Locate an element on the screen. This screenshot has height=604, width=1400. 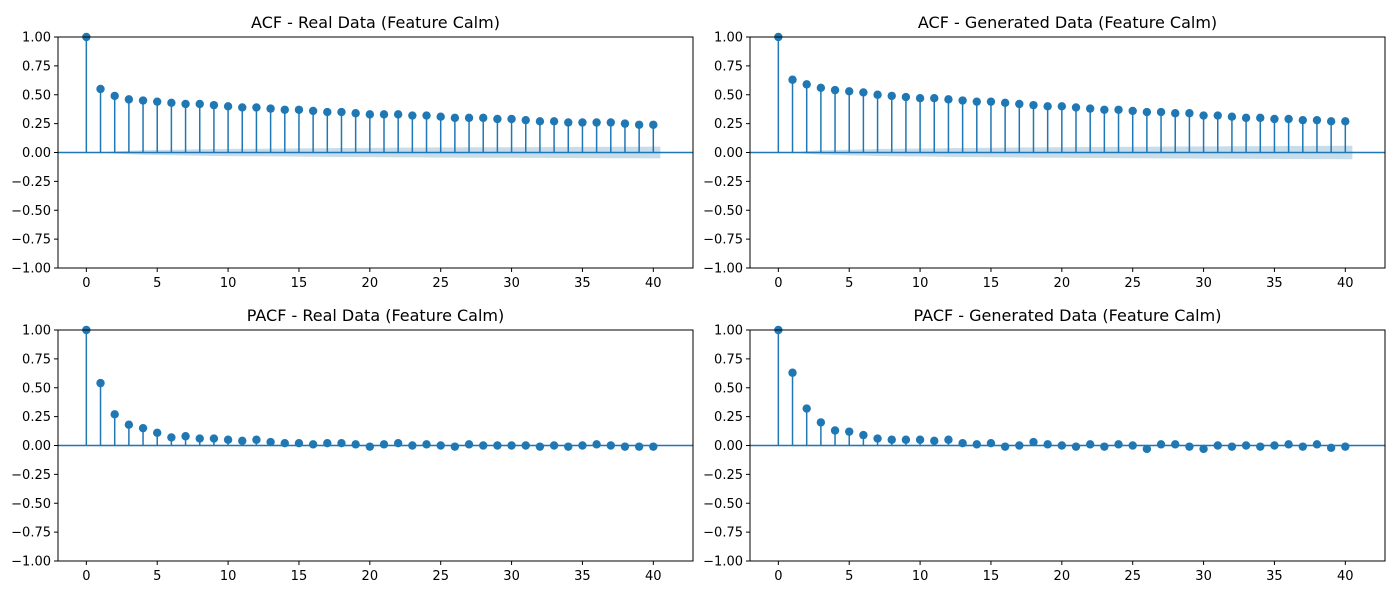
x-tick-label: 30 is located at coordinates (511, 576).